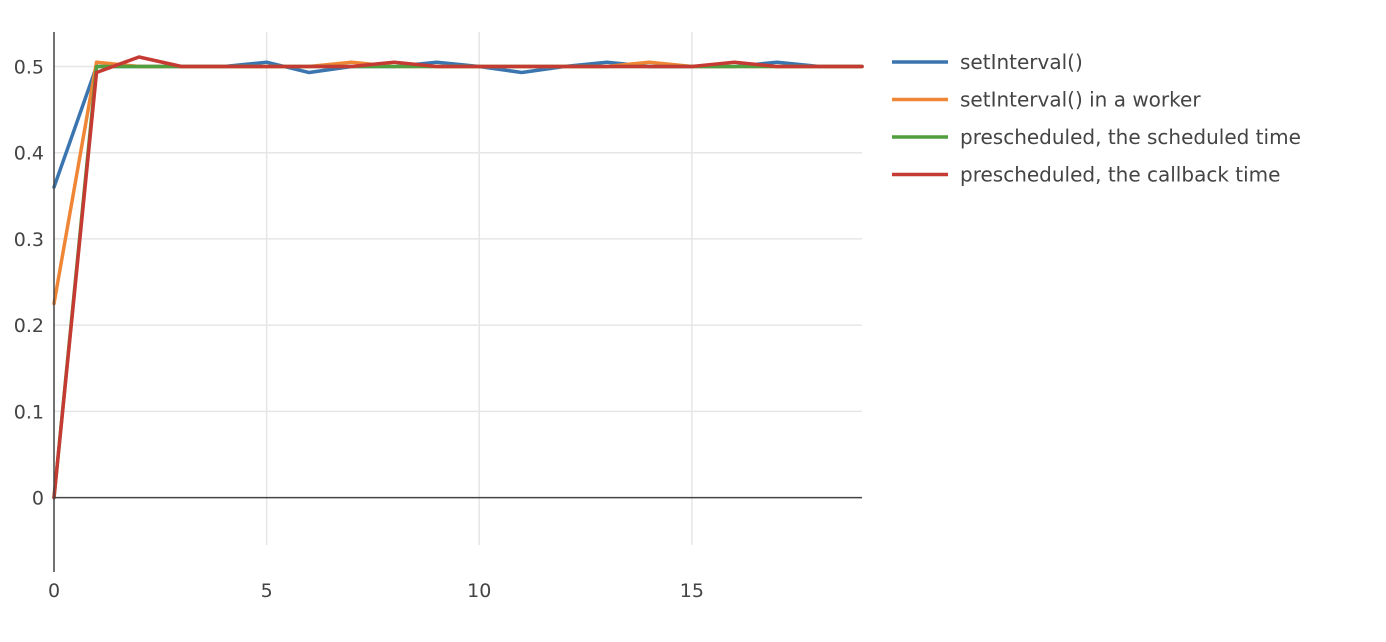 Image resolution: width=1386 pixels, height=642 pixels. I want to click on x-tick-label: 10, so click(479, 591).